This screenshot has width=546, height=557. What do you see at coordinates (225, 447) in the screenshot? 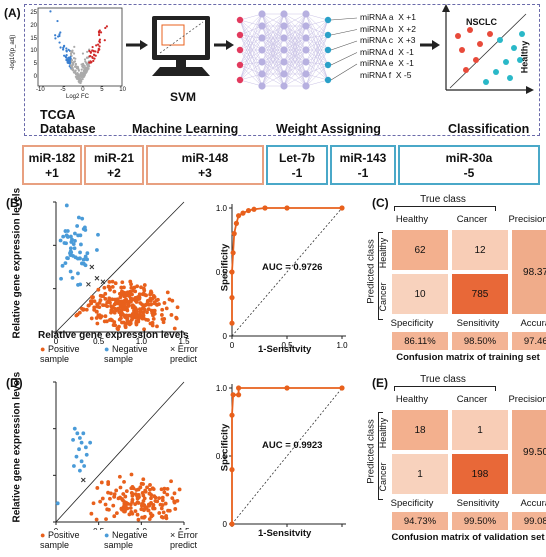
I see `roc-d-ylabel: Specificity` at bounding box center [225, 447].